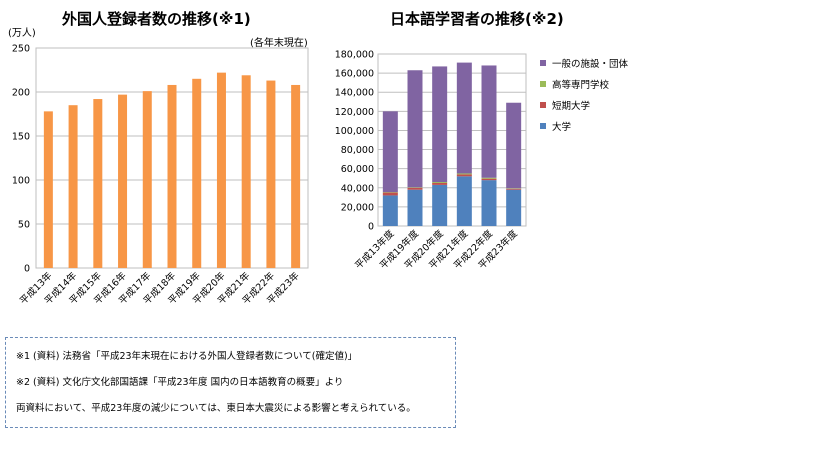 The image size is (819, 460). Describe the element at coordinates (279, 43) in the screenshot. I see `left-chart-date-note: (各年末現在)` at that location.